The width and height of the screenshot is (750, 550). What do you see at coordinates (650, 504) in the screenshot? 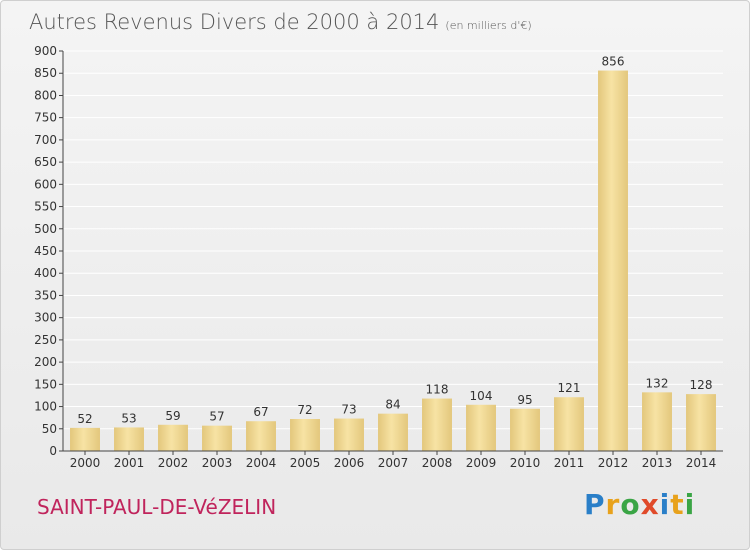
I see `logo-letter: x` at bounding box center [650, 504].